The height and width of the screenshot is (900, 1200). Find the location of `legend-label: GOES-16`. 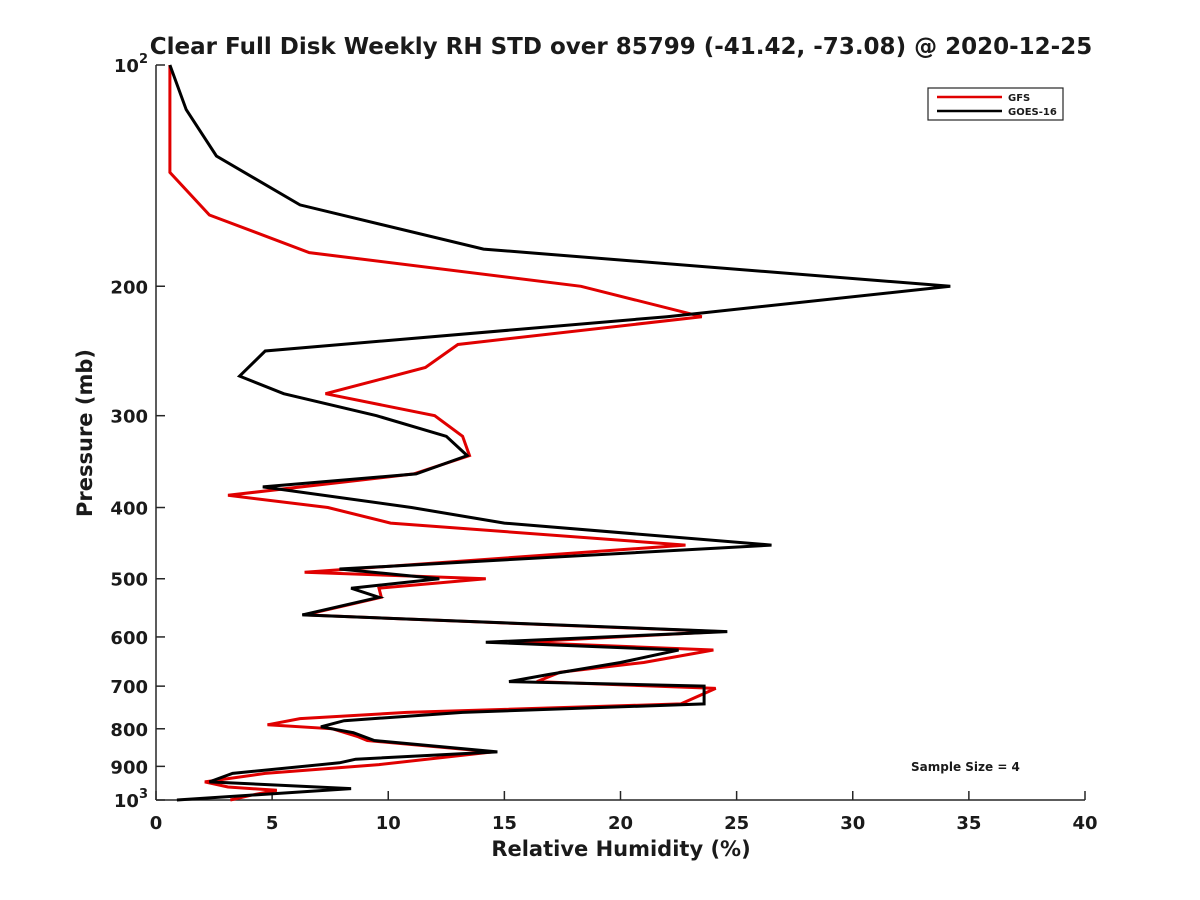

legend-label: GOES-16 is located at coordinates (1032, 112).